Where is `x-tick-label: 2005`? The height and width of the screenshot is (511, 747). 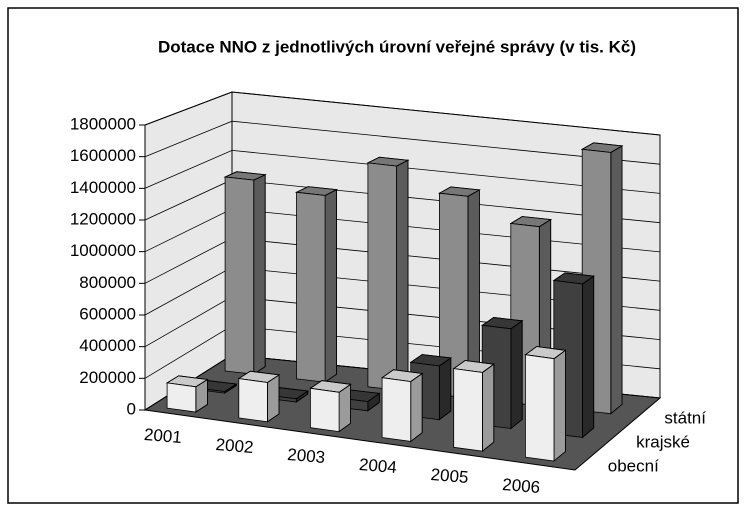
x-tick-label: 2005 is located at coordinates (449, 476).